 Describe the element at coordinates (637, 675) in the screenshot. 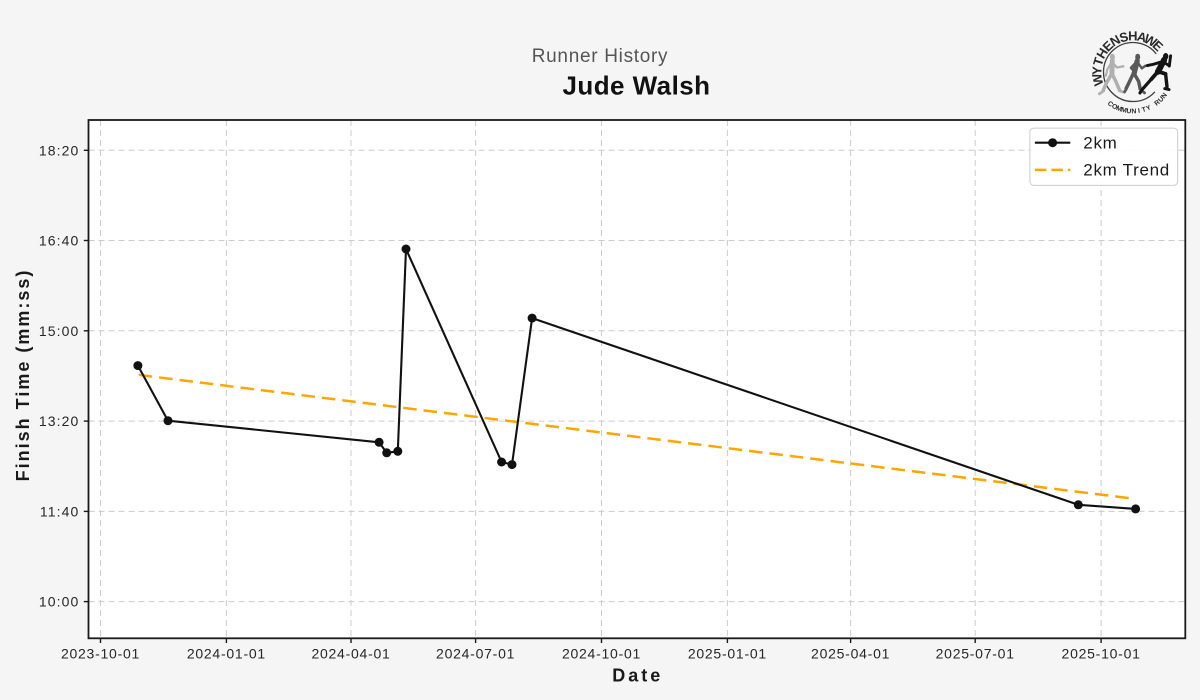

I see `svg-text: Date` at that location.